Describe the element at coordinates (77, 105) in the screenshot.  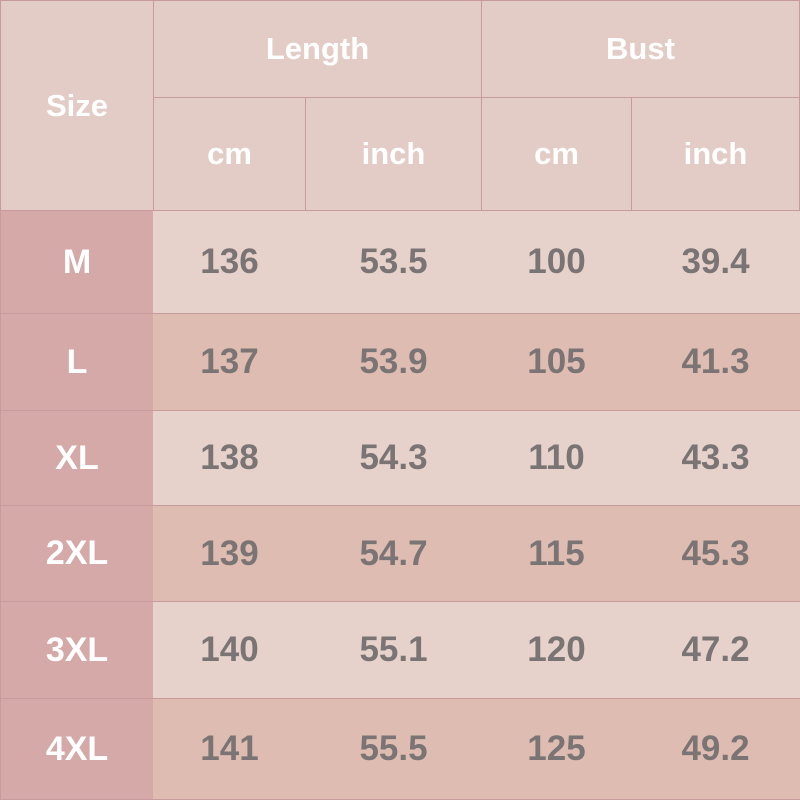
I see `header-size: Size` at that location.